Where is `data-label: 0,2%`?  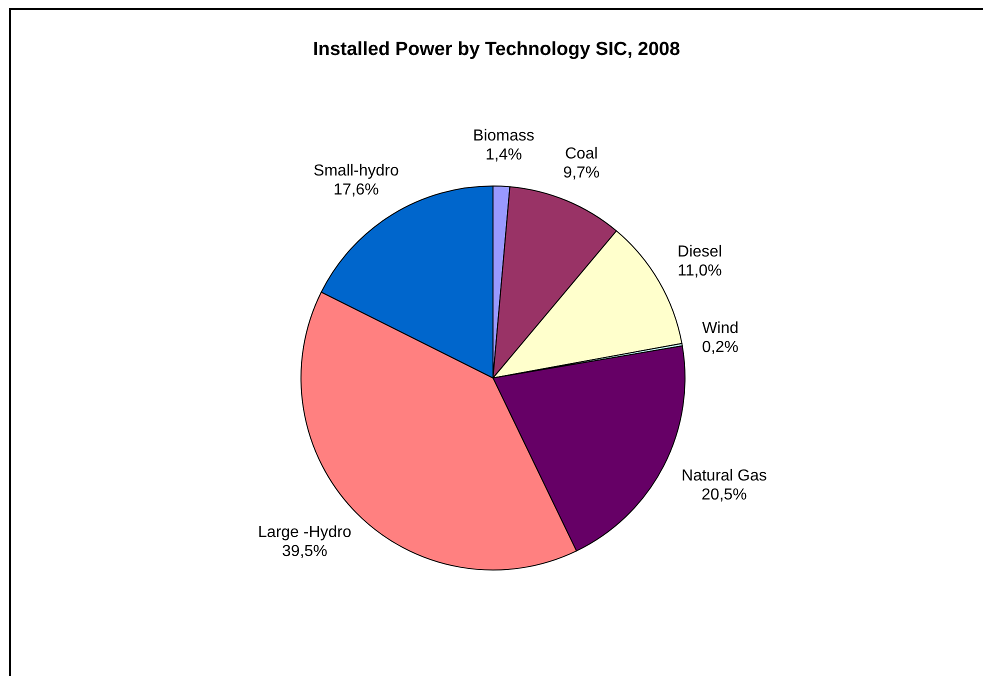
data-label: 0,2% is located at coordinates (720, 347).